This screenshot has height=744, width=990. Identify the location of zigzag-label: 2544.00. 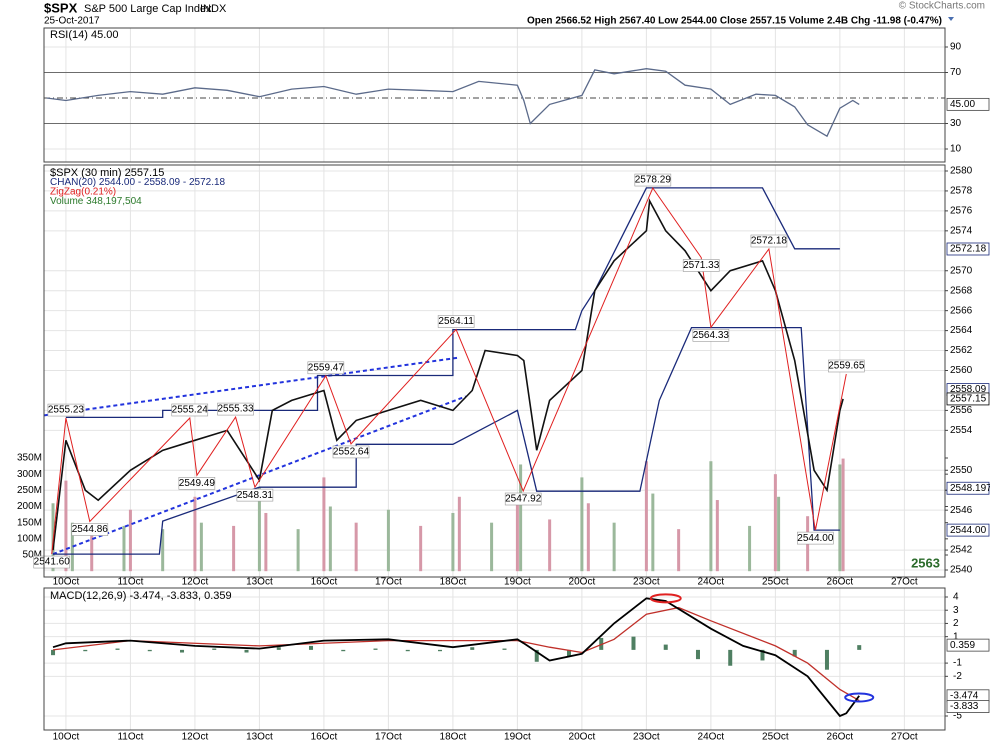
(815, 538).